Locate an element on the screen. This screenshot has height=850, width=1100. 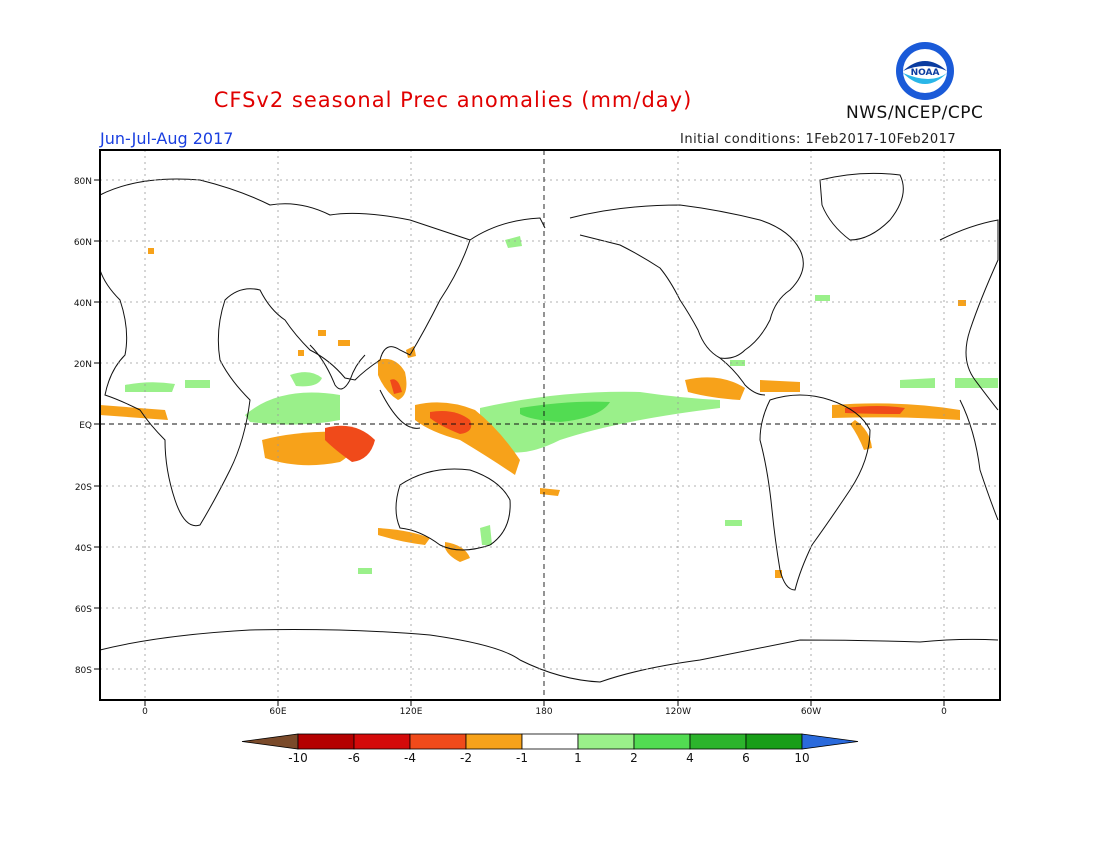
initial-conditions-label: Initial conditions: 1Feb2017-10Feb2017 is located at coordinates (818, 139).